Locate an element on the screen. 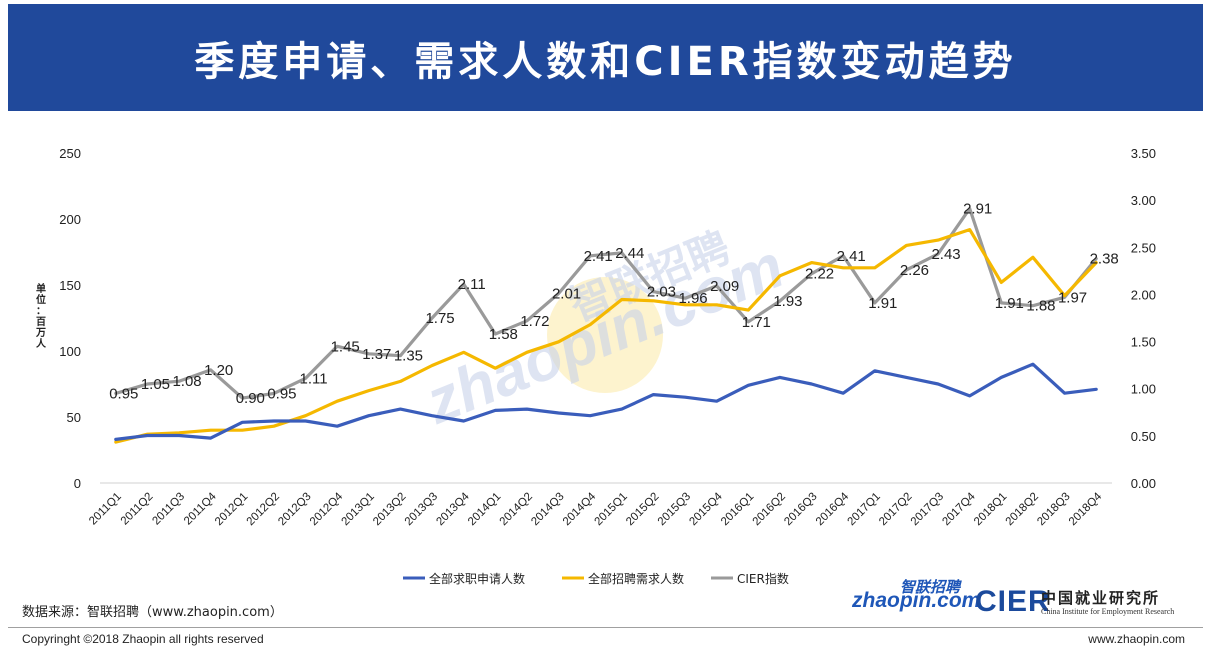  cier-logo-cn: 中国就业研究所 is located at coordinates (1101, 598).